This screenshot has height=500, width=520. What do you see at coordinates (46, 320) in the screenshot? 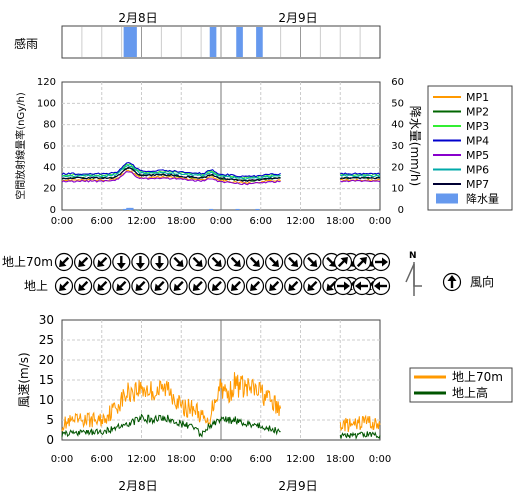
I see `wind-y-tick-label: 30` at bounding box center [46, 320].